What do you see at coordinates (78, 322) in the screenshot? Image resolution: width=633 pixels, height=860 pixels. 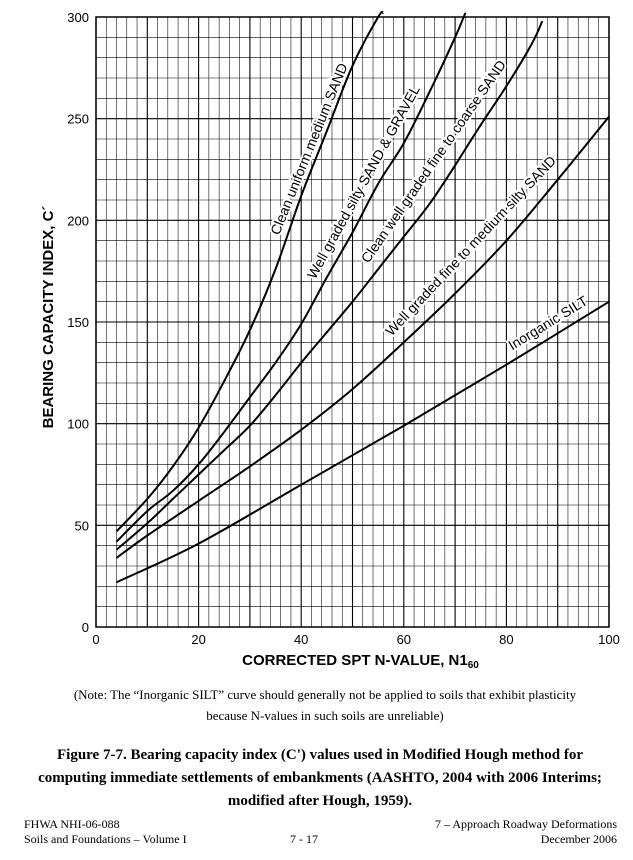 I see `y-tick-label: 150` at bounding box center [78, 322].